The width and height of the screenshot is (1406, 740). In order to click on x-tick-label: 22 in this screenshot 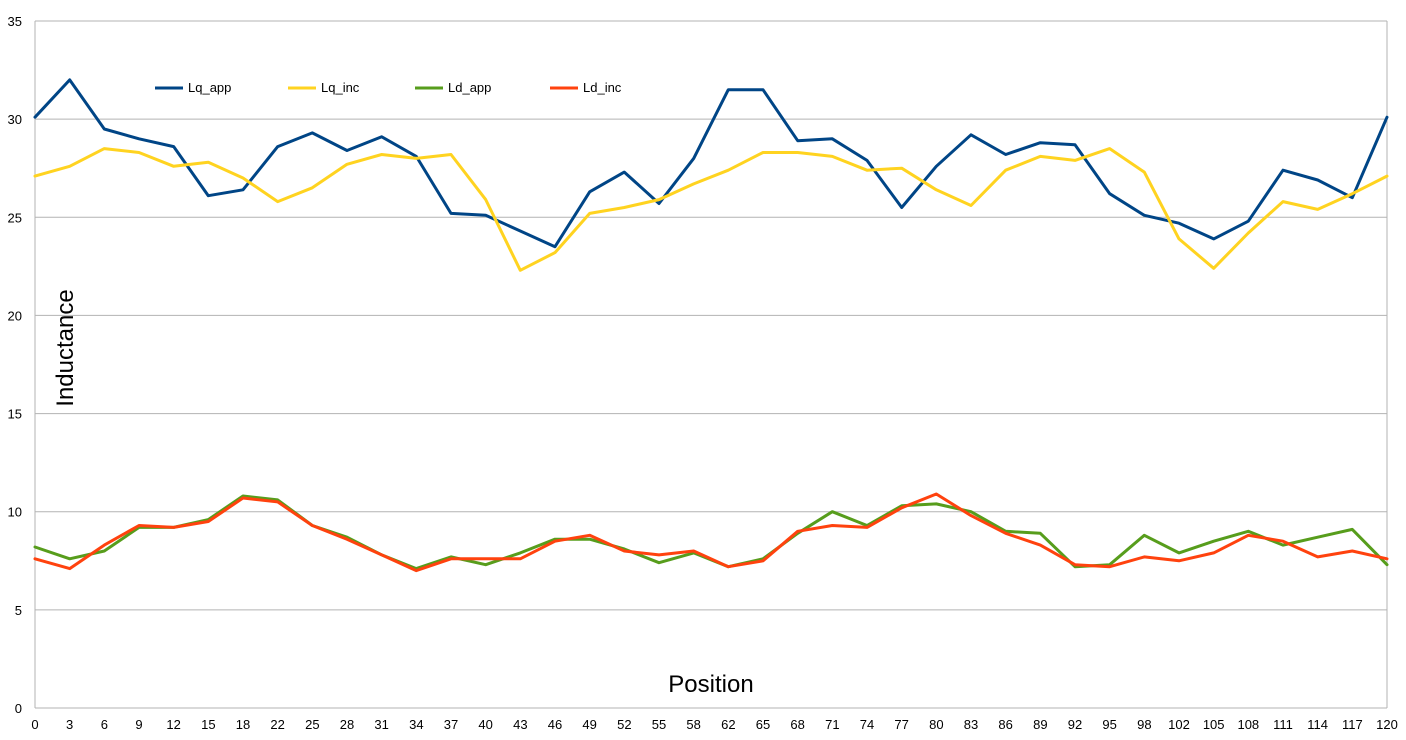, I will do `click(277, 724)`.